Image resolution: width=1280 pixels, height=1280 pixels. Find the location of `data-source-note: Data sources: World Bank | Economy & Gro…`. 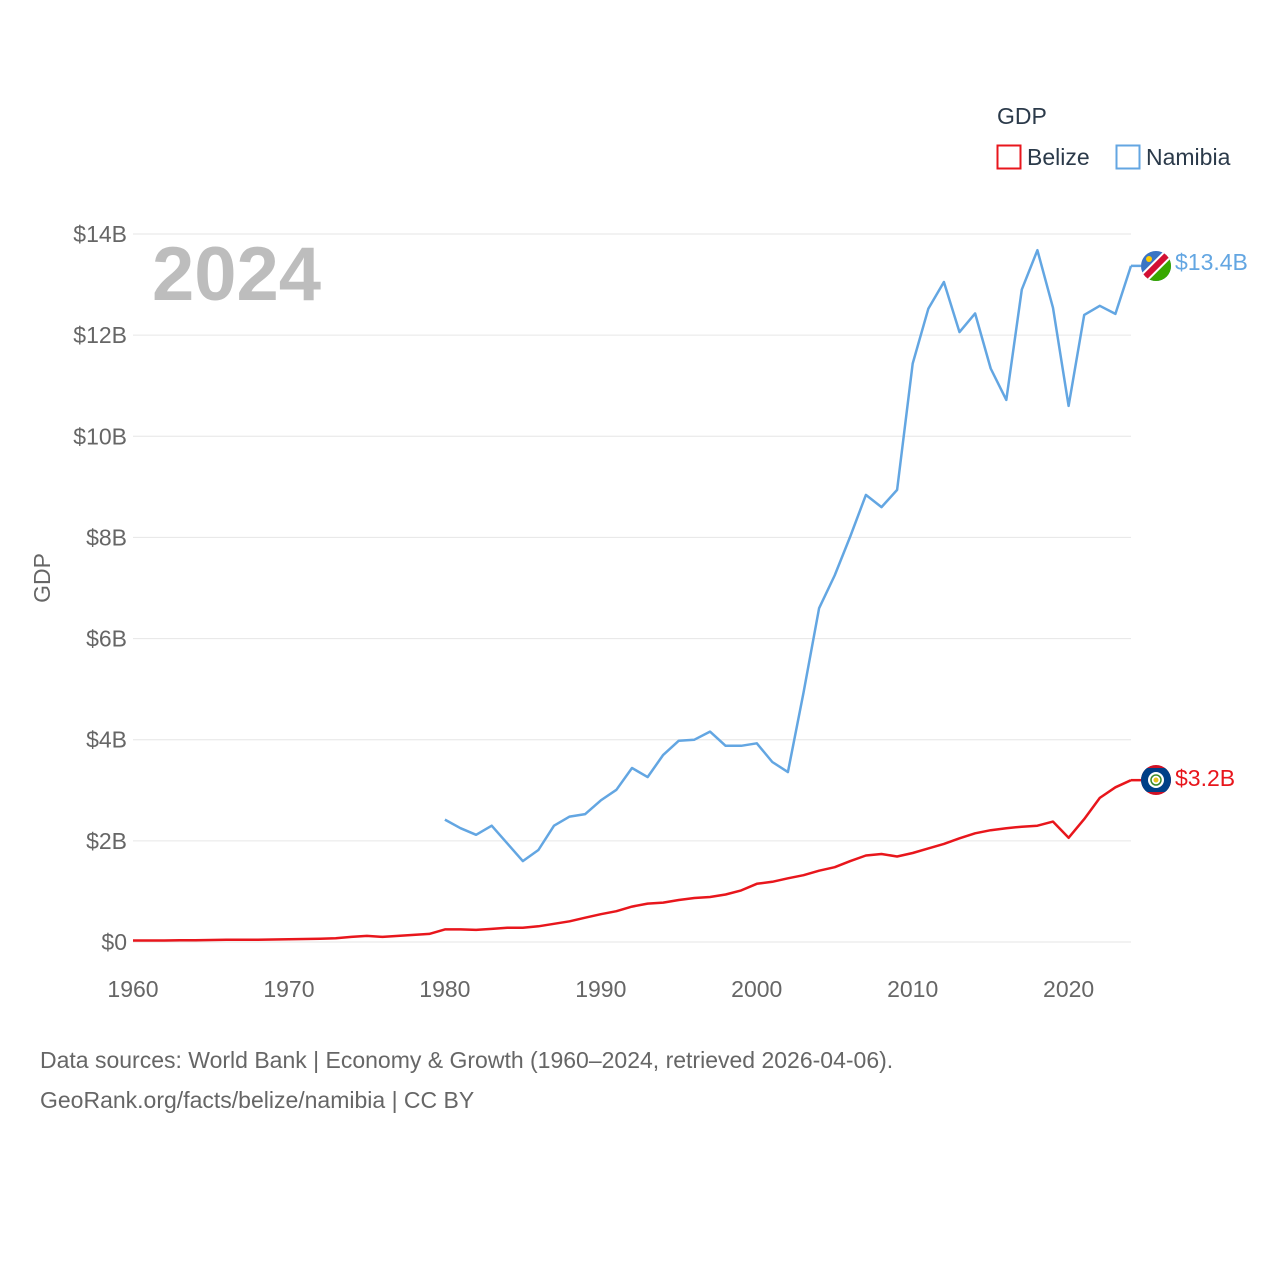

data-source-note: Data sources: World Bank | Economy & Gro… is located at coordinates (467, 1060).